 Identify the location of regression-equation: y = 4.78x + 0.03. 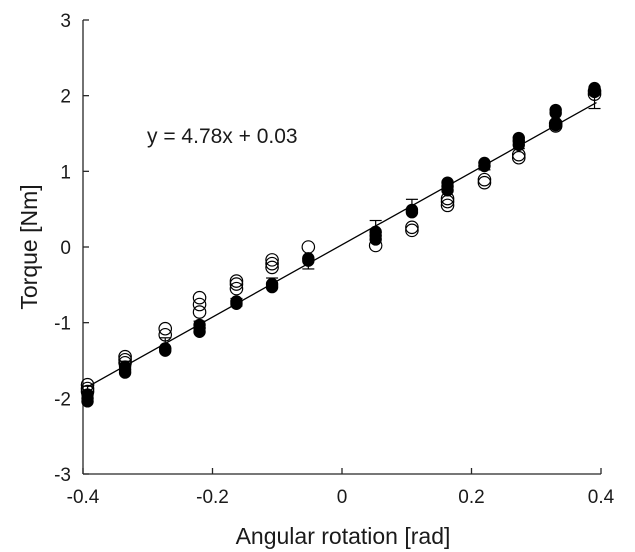
(222, 136).